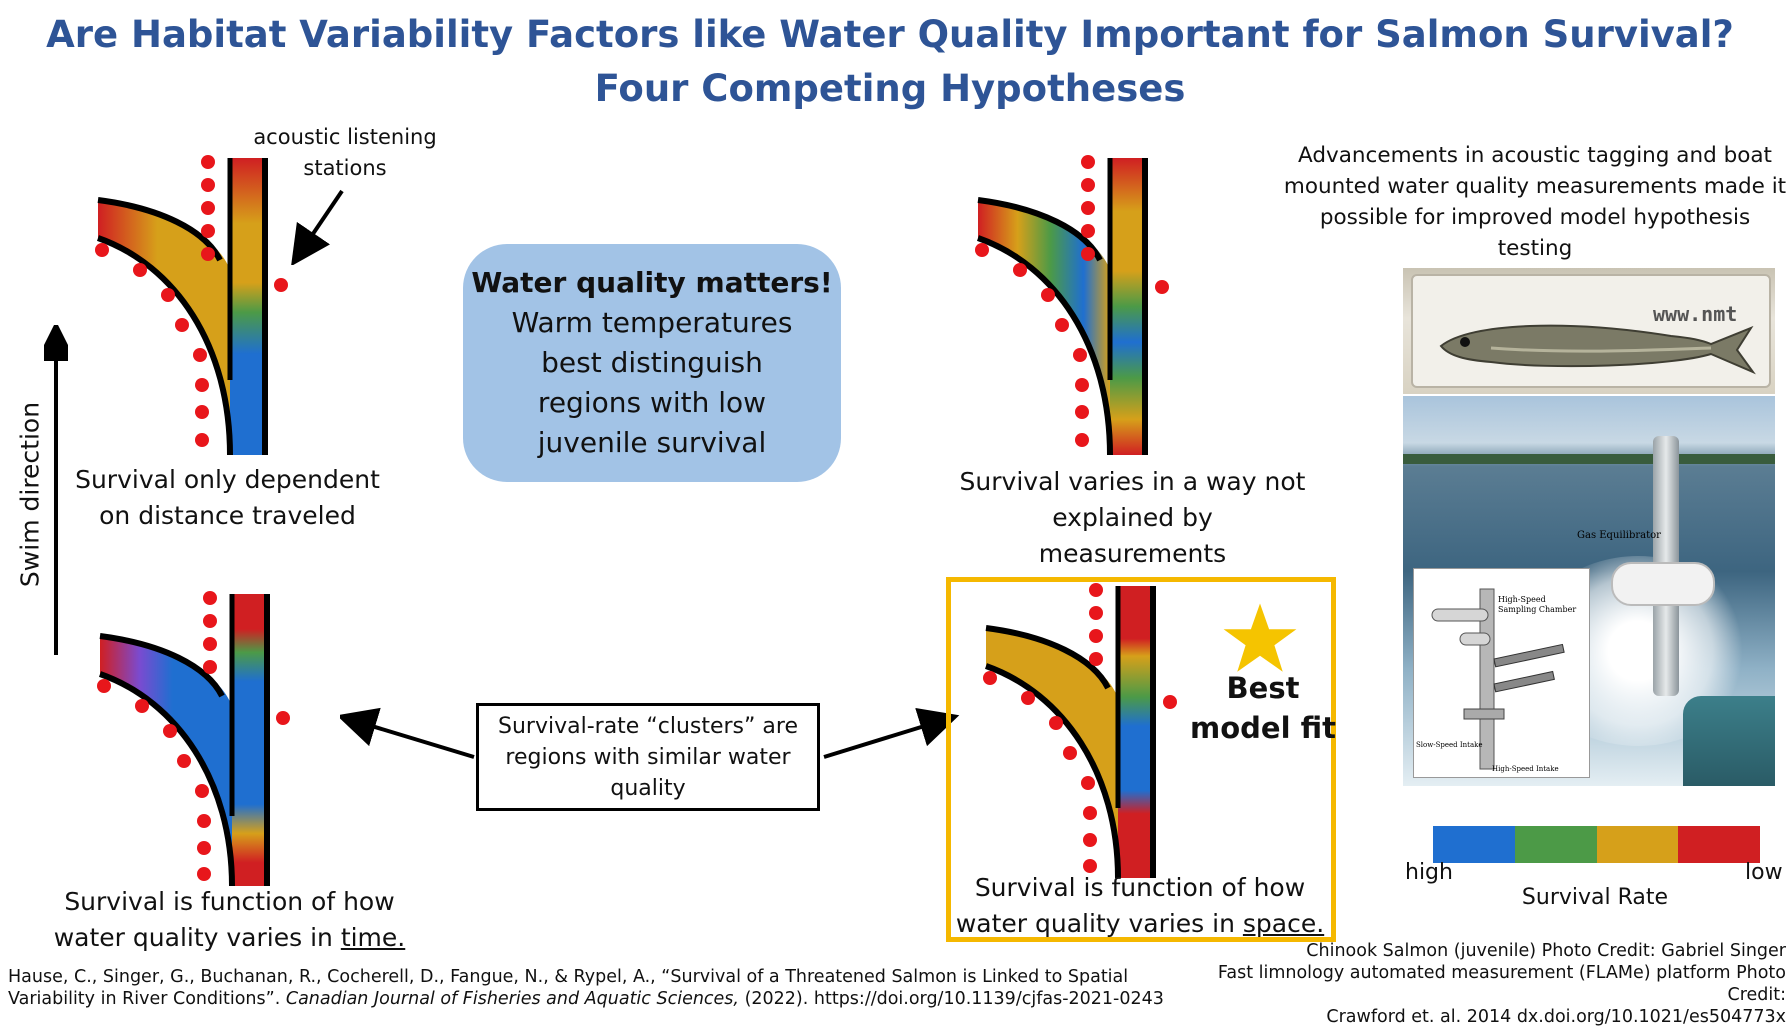  What do you see at coordinates (56, 490) in the screenshot?
I see `swim-direction-arrow` at bounding box center [56, 490].